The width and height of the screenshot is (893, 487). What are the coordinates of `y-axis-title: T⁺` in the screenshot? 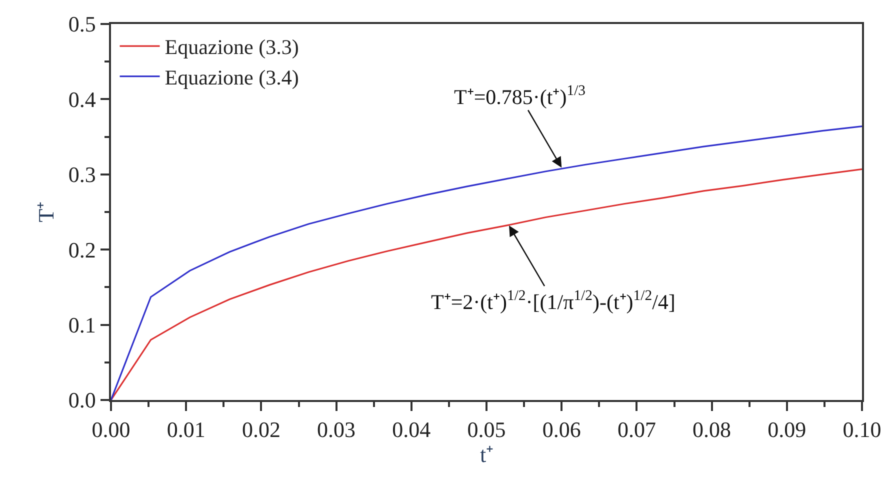 It's located at (46, 212).